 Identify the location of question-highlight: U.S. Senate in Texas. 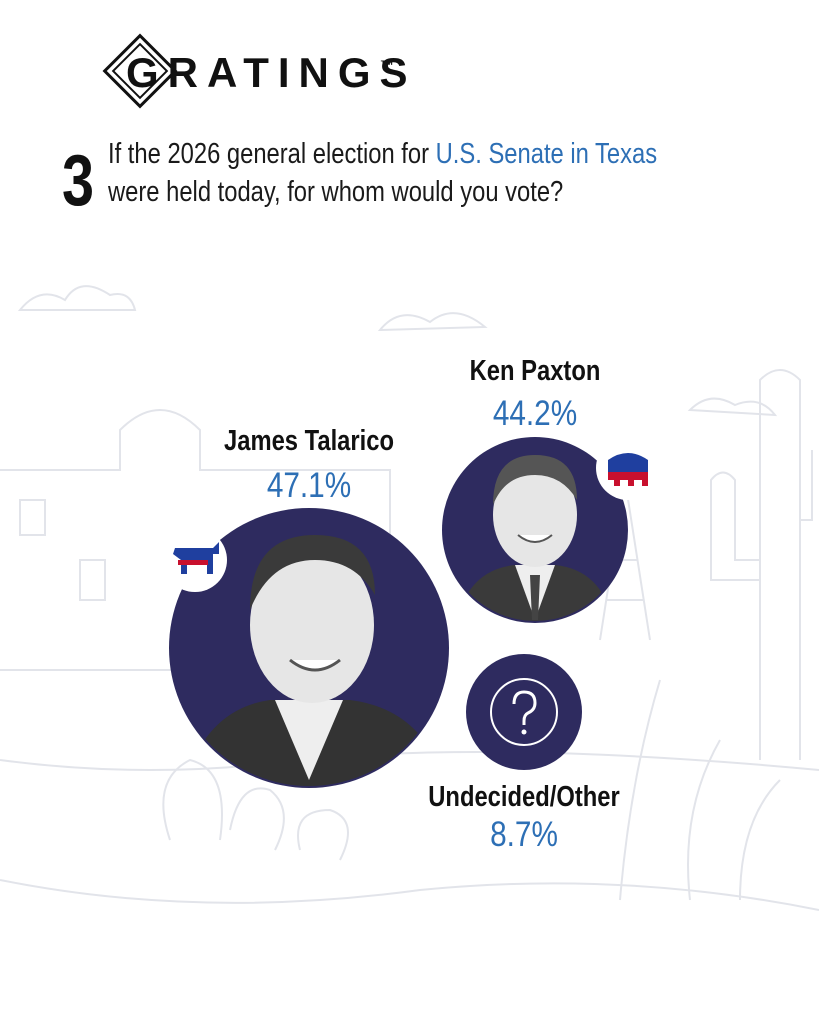
(546, 153).